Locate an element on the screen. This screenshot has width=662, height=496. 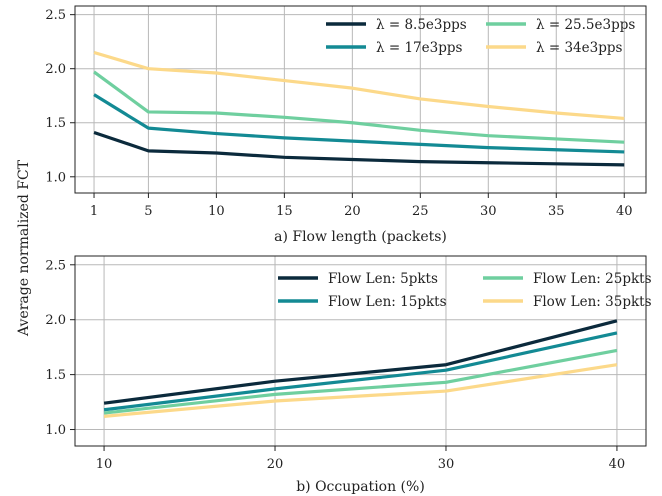
x-axis-title: a) Flow length (packets) is located at coordinates (360, 237).